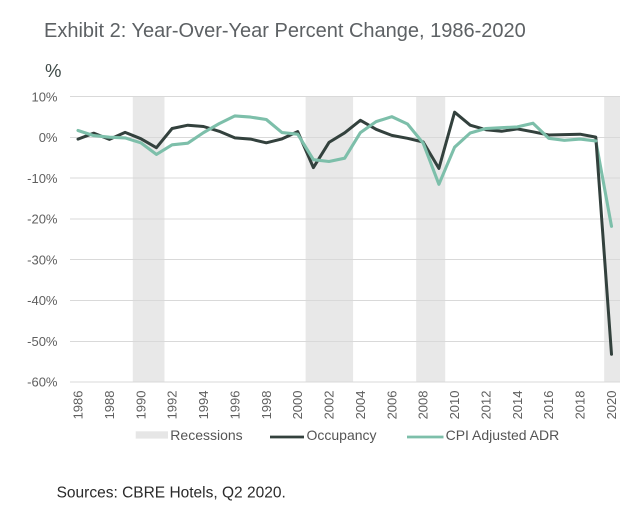  Describe the element at coordinates (42, 341) in the screenshot. I see `svg-text: -50%` at that location.